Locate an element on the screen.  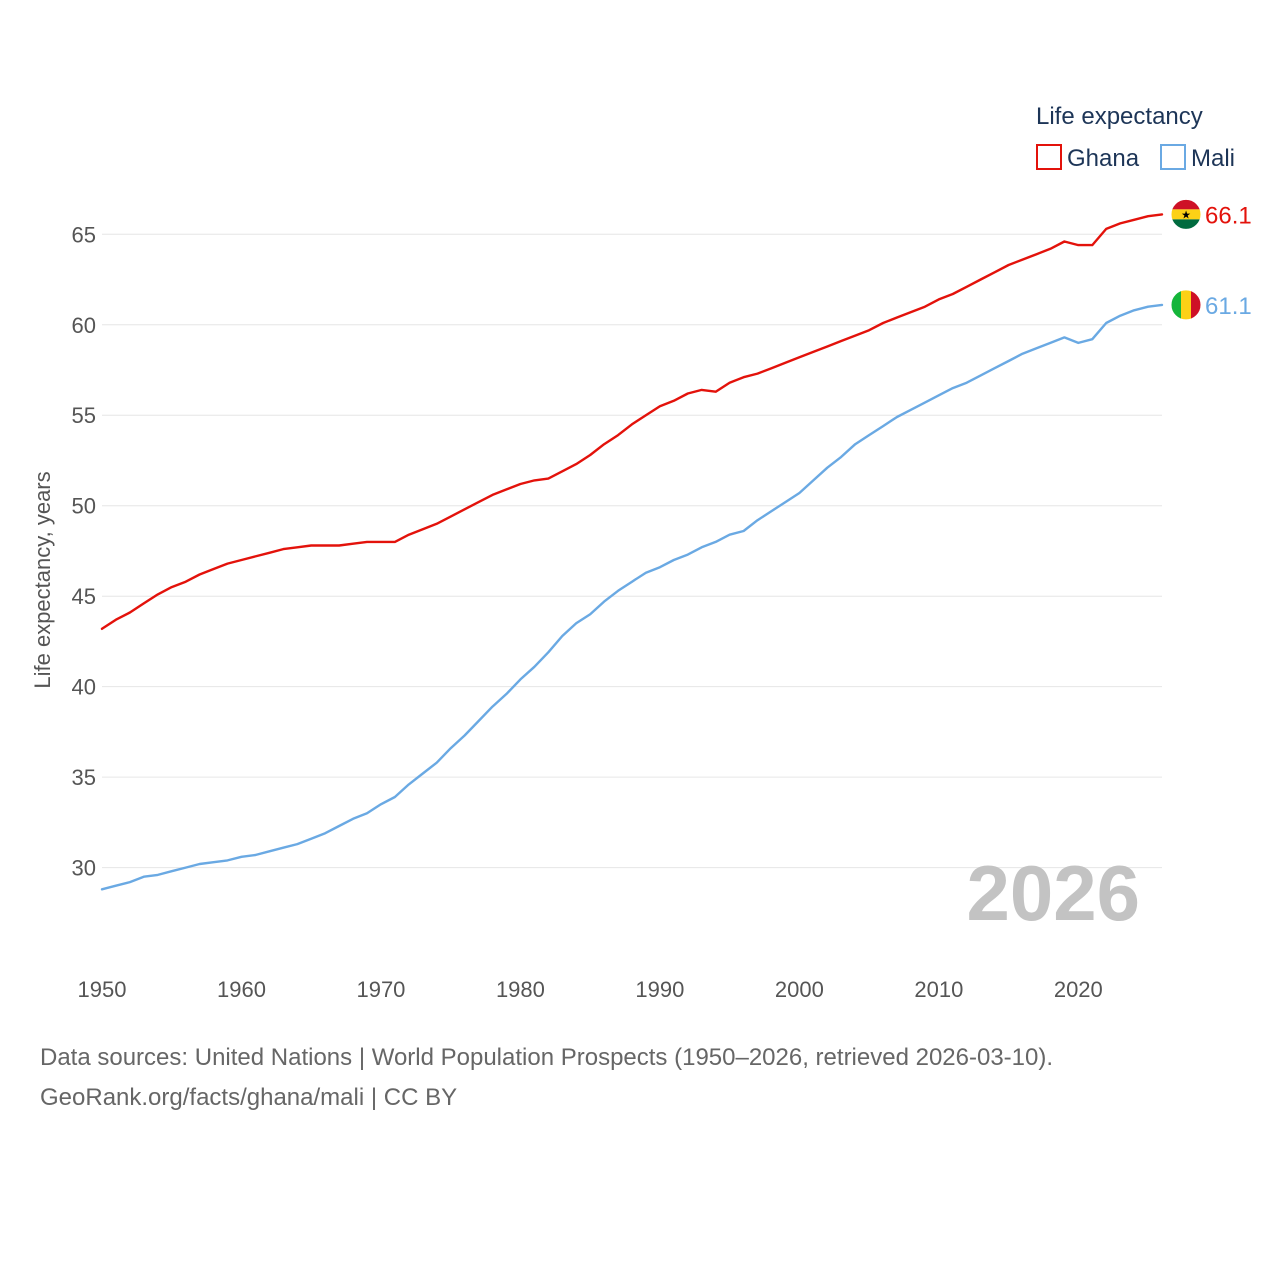
y-tick-label: 50 is located at coordinates (84, 506).